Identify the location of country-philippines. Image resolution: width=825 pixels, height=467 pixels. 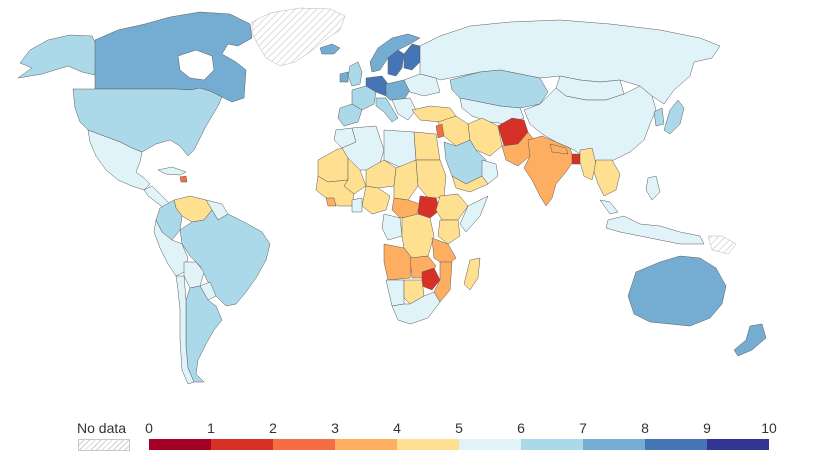
(653, 188).